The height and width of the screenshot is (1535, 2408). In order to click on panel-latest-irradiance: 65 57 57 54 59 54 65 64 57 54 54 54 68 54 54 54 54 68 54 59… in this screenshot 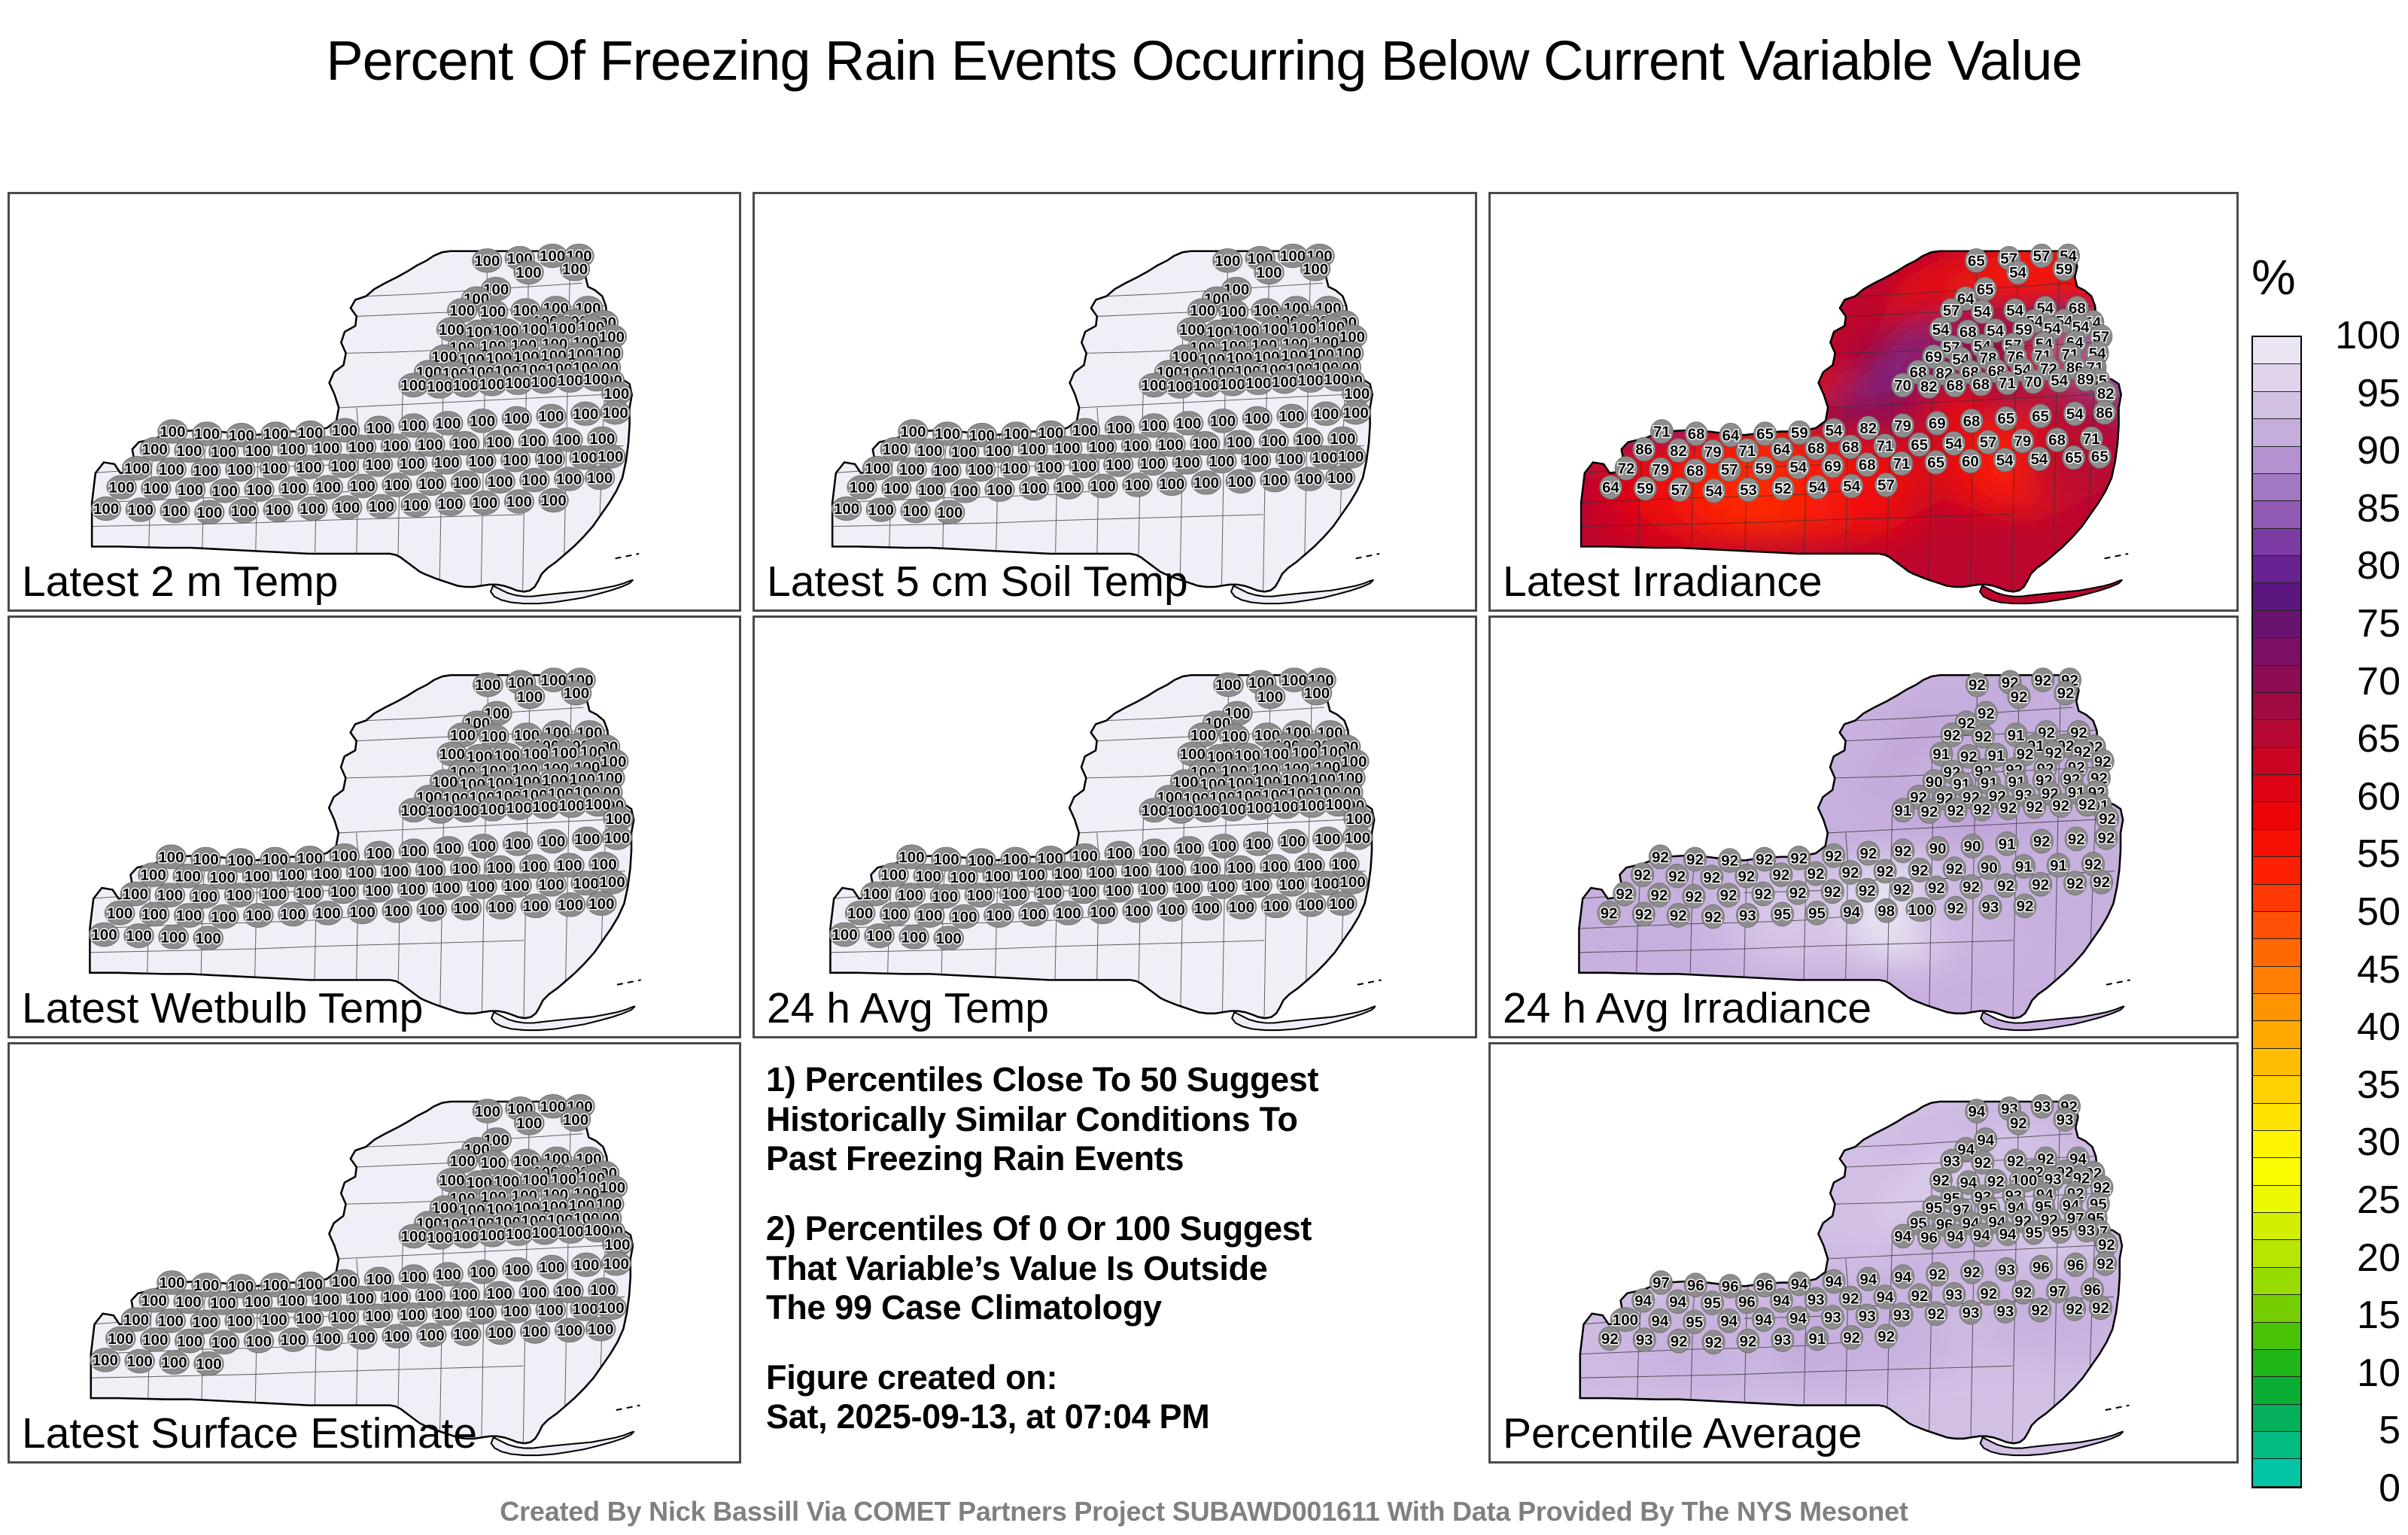, I will do `click(1863, 402)`.